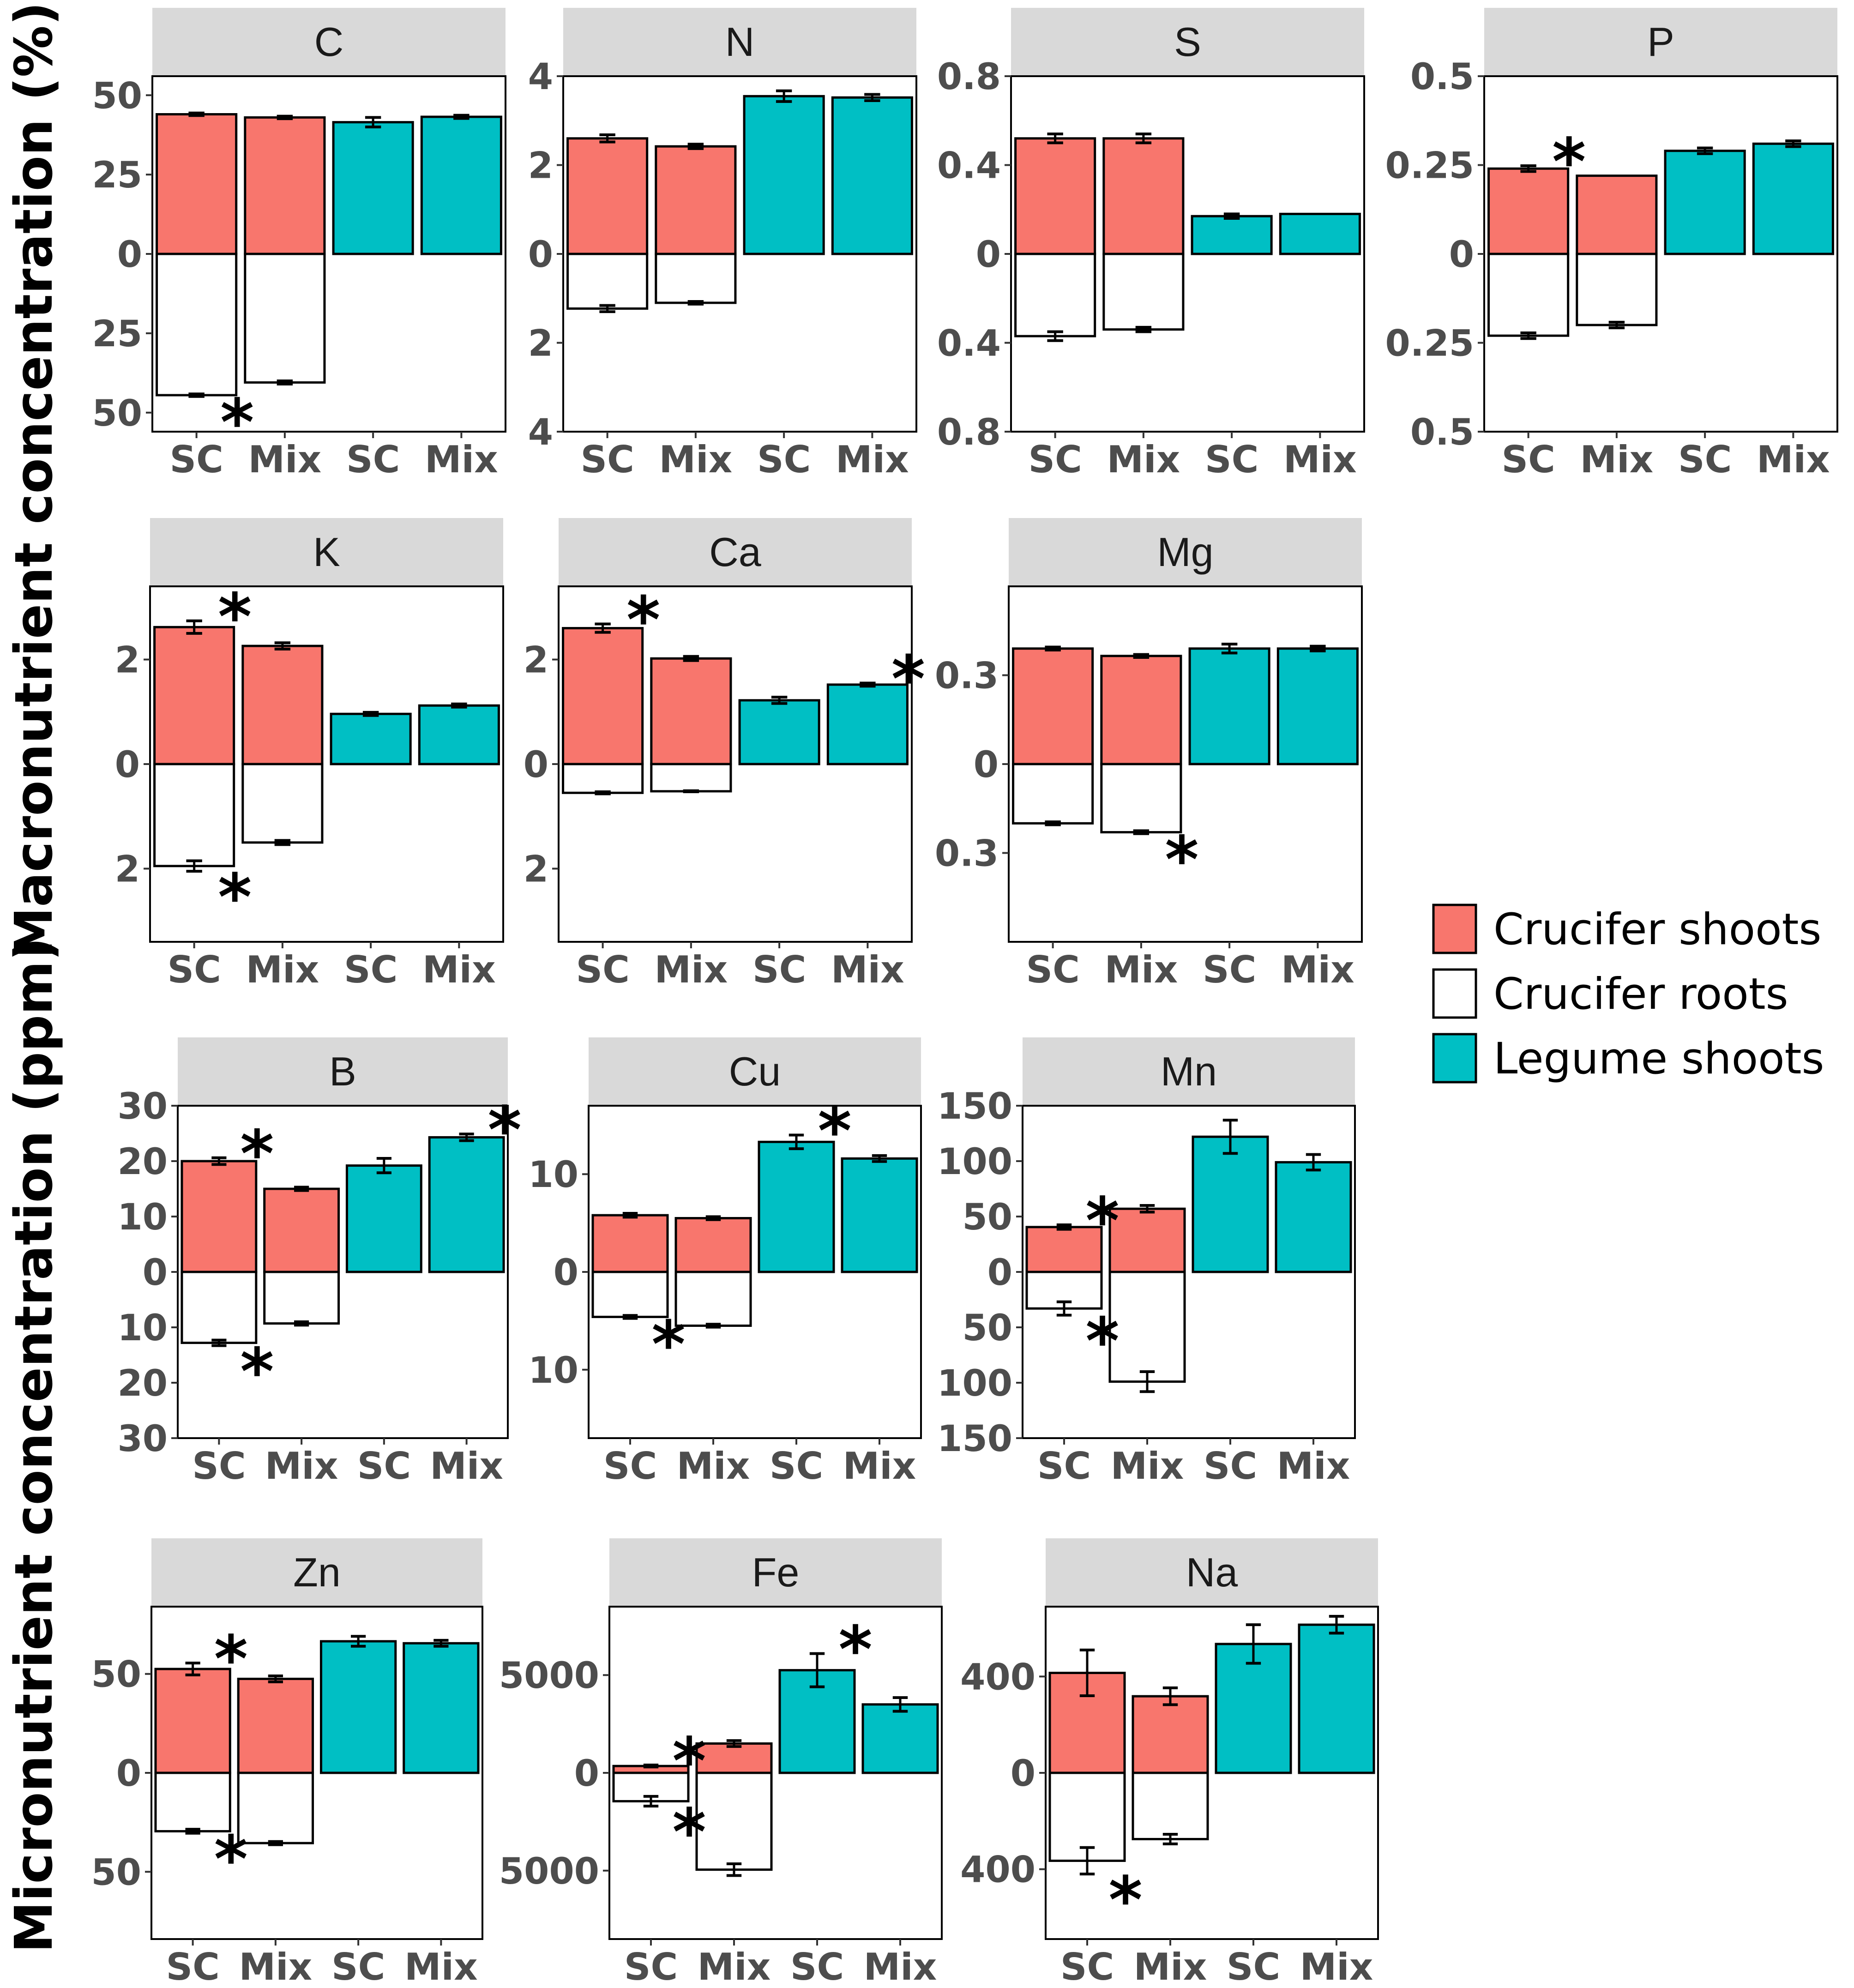  I want to click on strip-title: Na, so click(1212, 1572).